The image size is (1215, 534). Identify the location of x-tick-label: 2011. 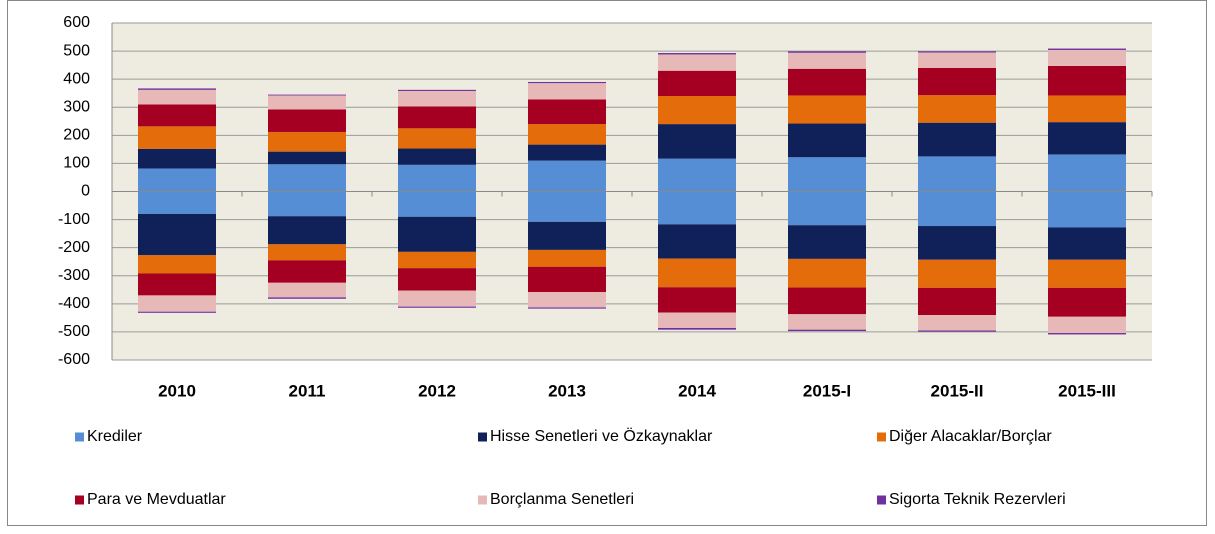
(307, 390).